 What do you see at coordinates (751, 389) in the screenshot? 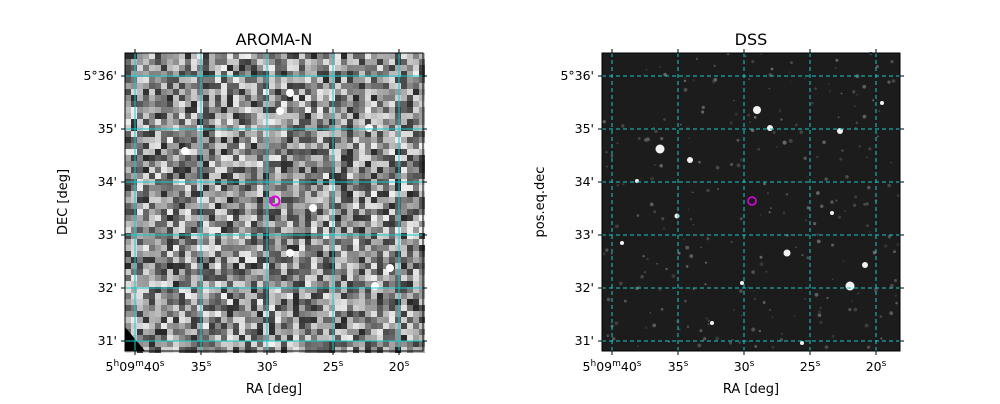
I see `right-x-axis-label: RA [deg]` at bounding box center [751, 389].